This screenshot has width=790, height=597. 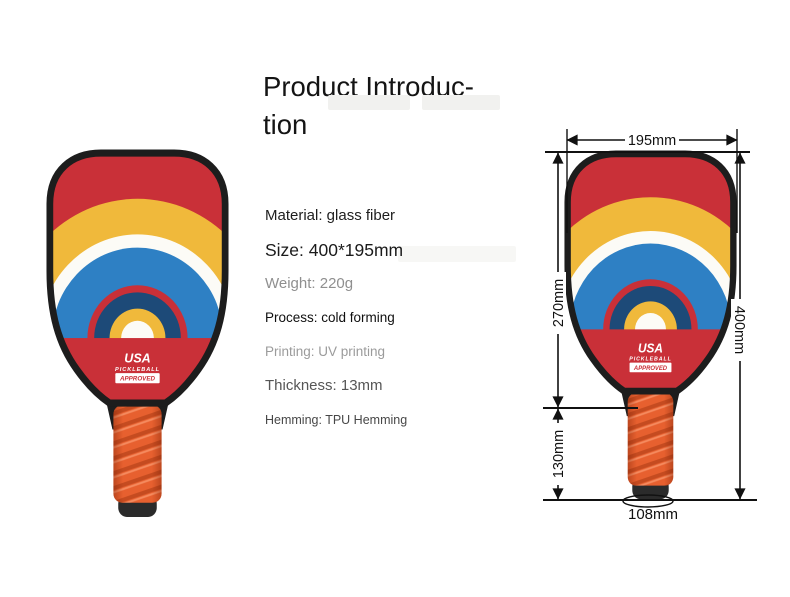 I want to click on dimension-label-total-height: 400mm, so click(x=739, y=330).